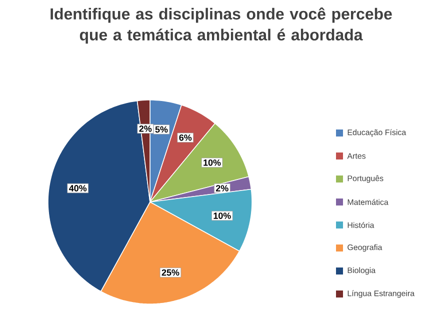  I want to click on data-label: 6%, so click(185, 137).